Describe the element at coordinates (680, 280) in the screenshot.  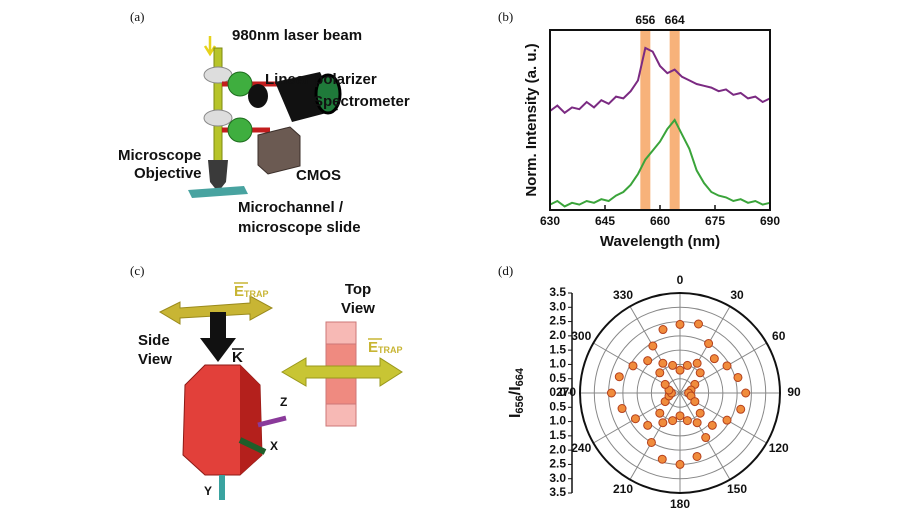
I see `angle-label: 0` at that location.